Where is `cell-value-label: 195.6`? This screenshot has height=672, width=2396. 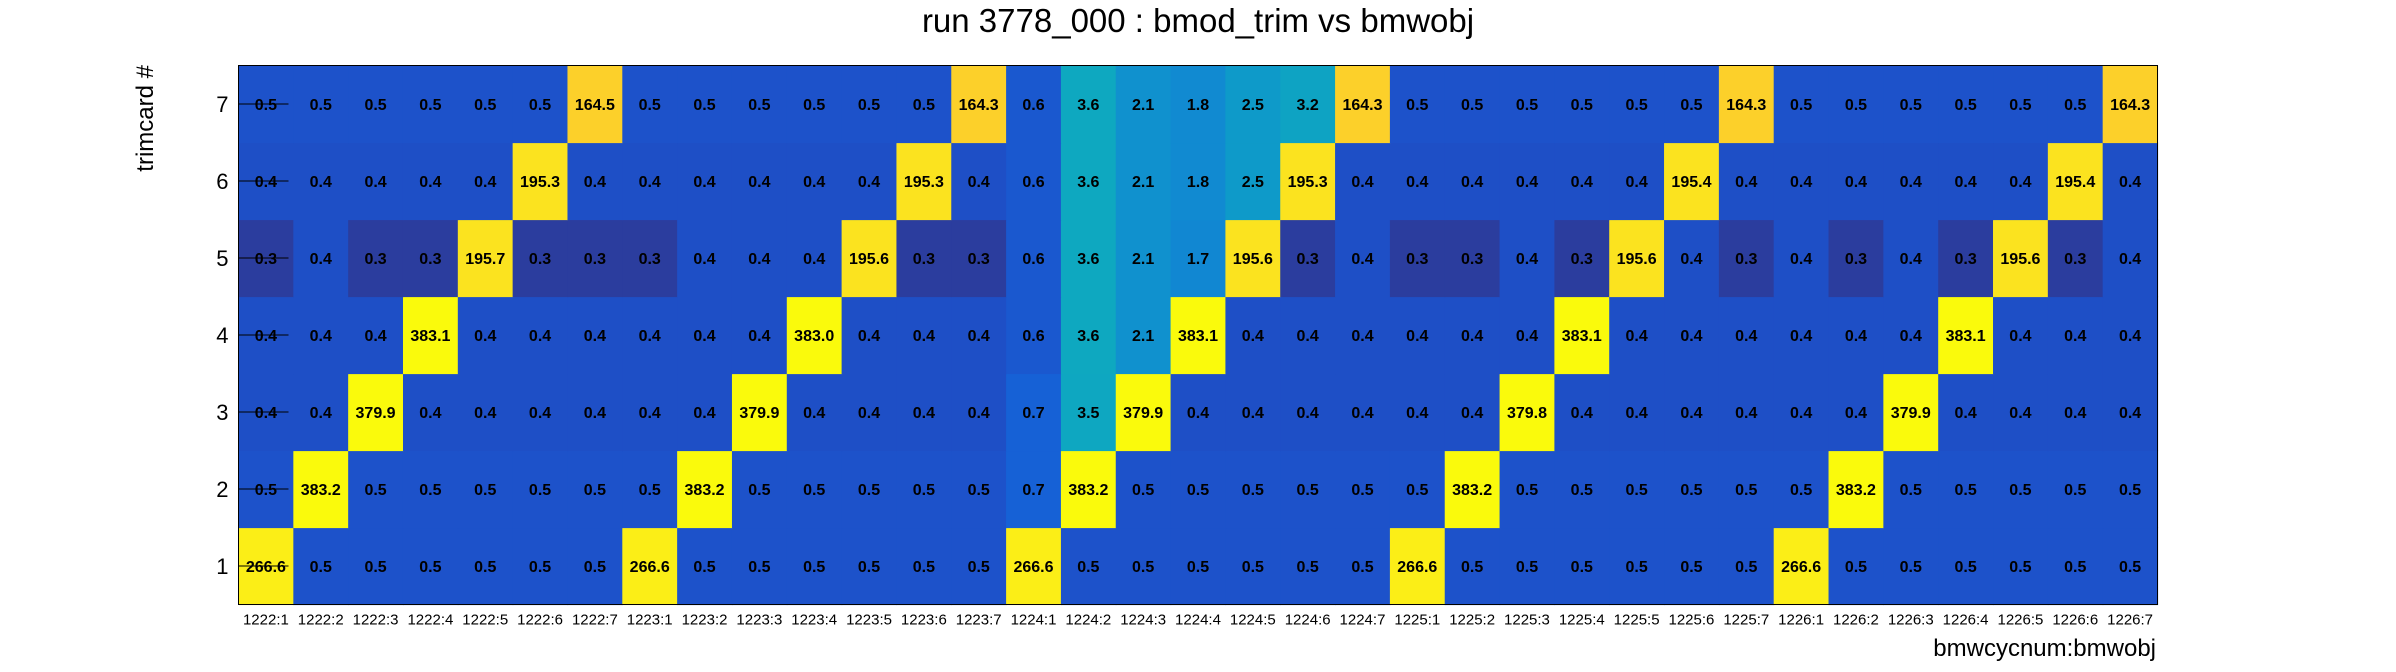 cell-value-label: 195.6 is located at coordinates (1637, 259).